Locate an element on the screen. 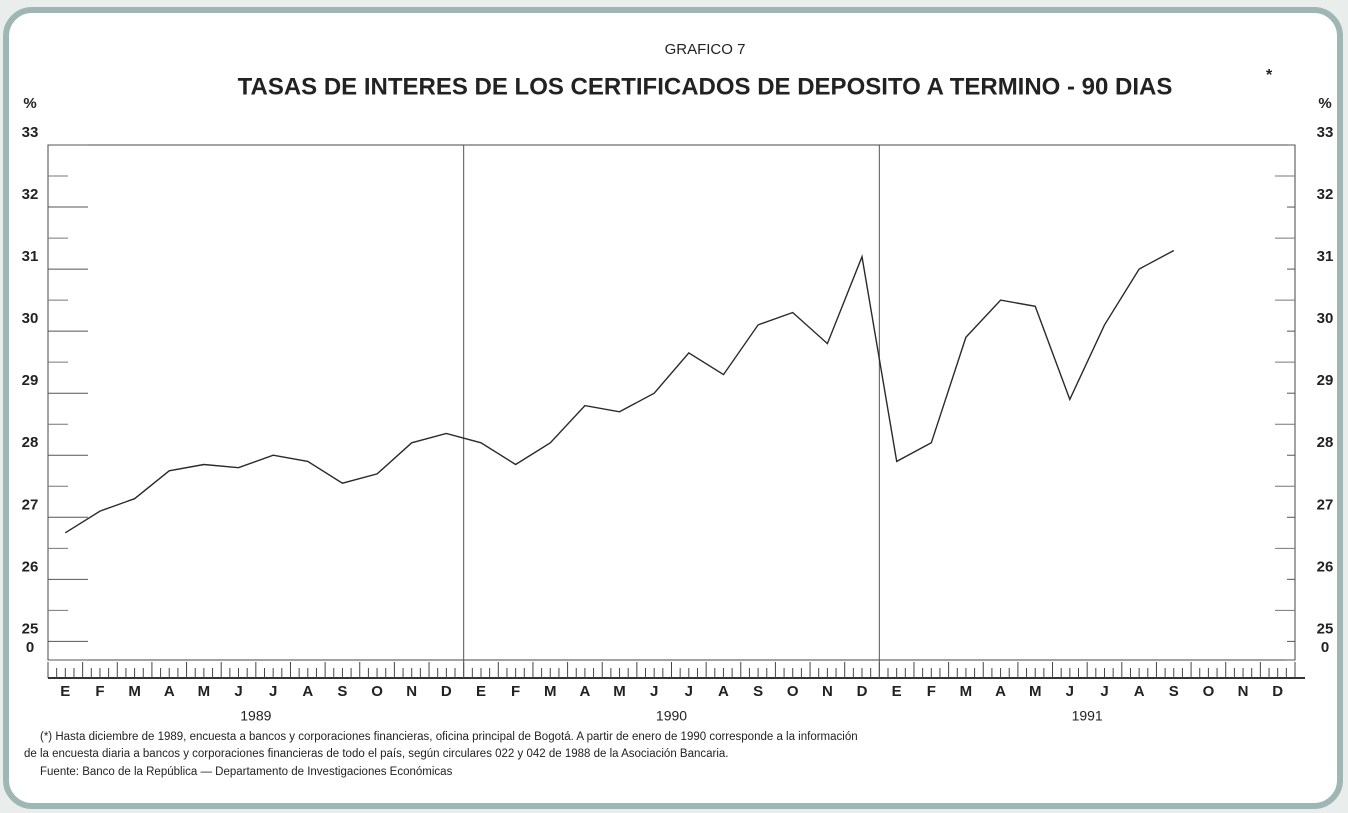  y2-tick-label: 0 is located at coordinates (1325, 647).